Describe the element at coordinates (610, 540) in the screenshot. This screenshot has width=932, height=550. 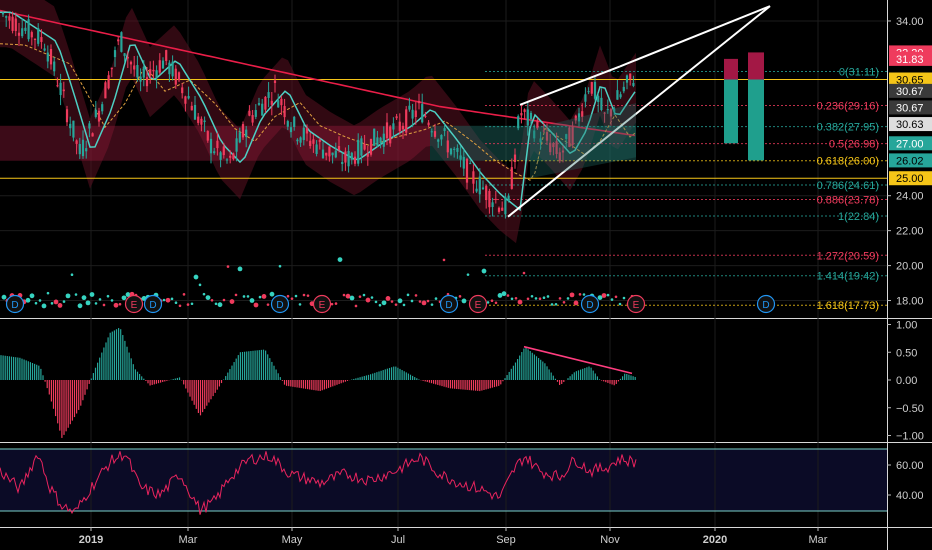
I see `time-label: Nov` at that location.